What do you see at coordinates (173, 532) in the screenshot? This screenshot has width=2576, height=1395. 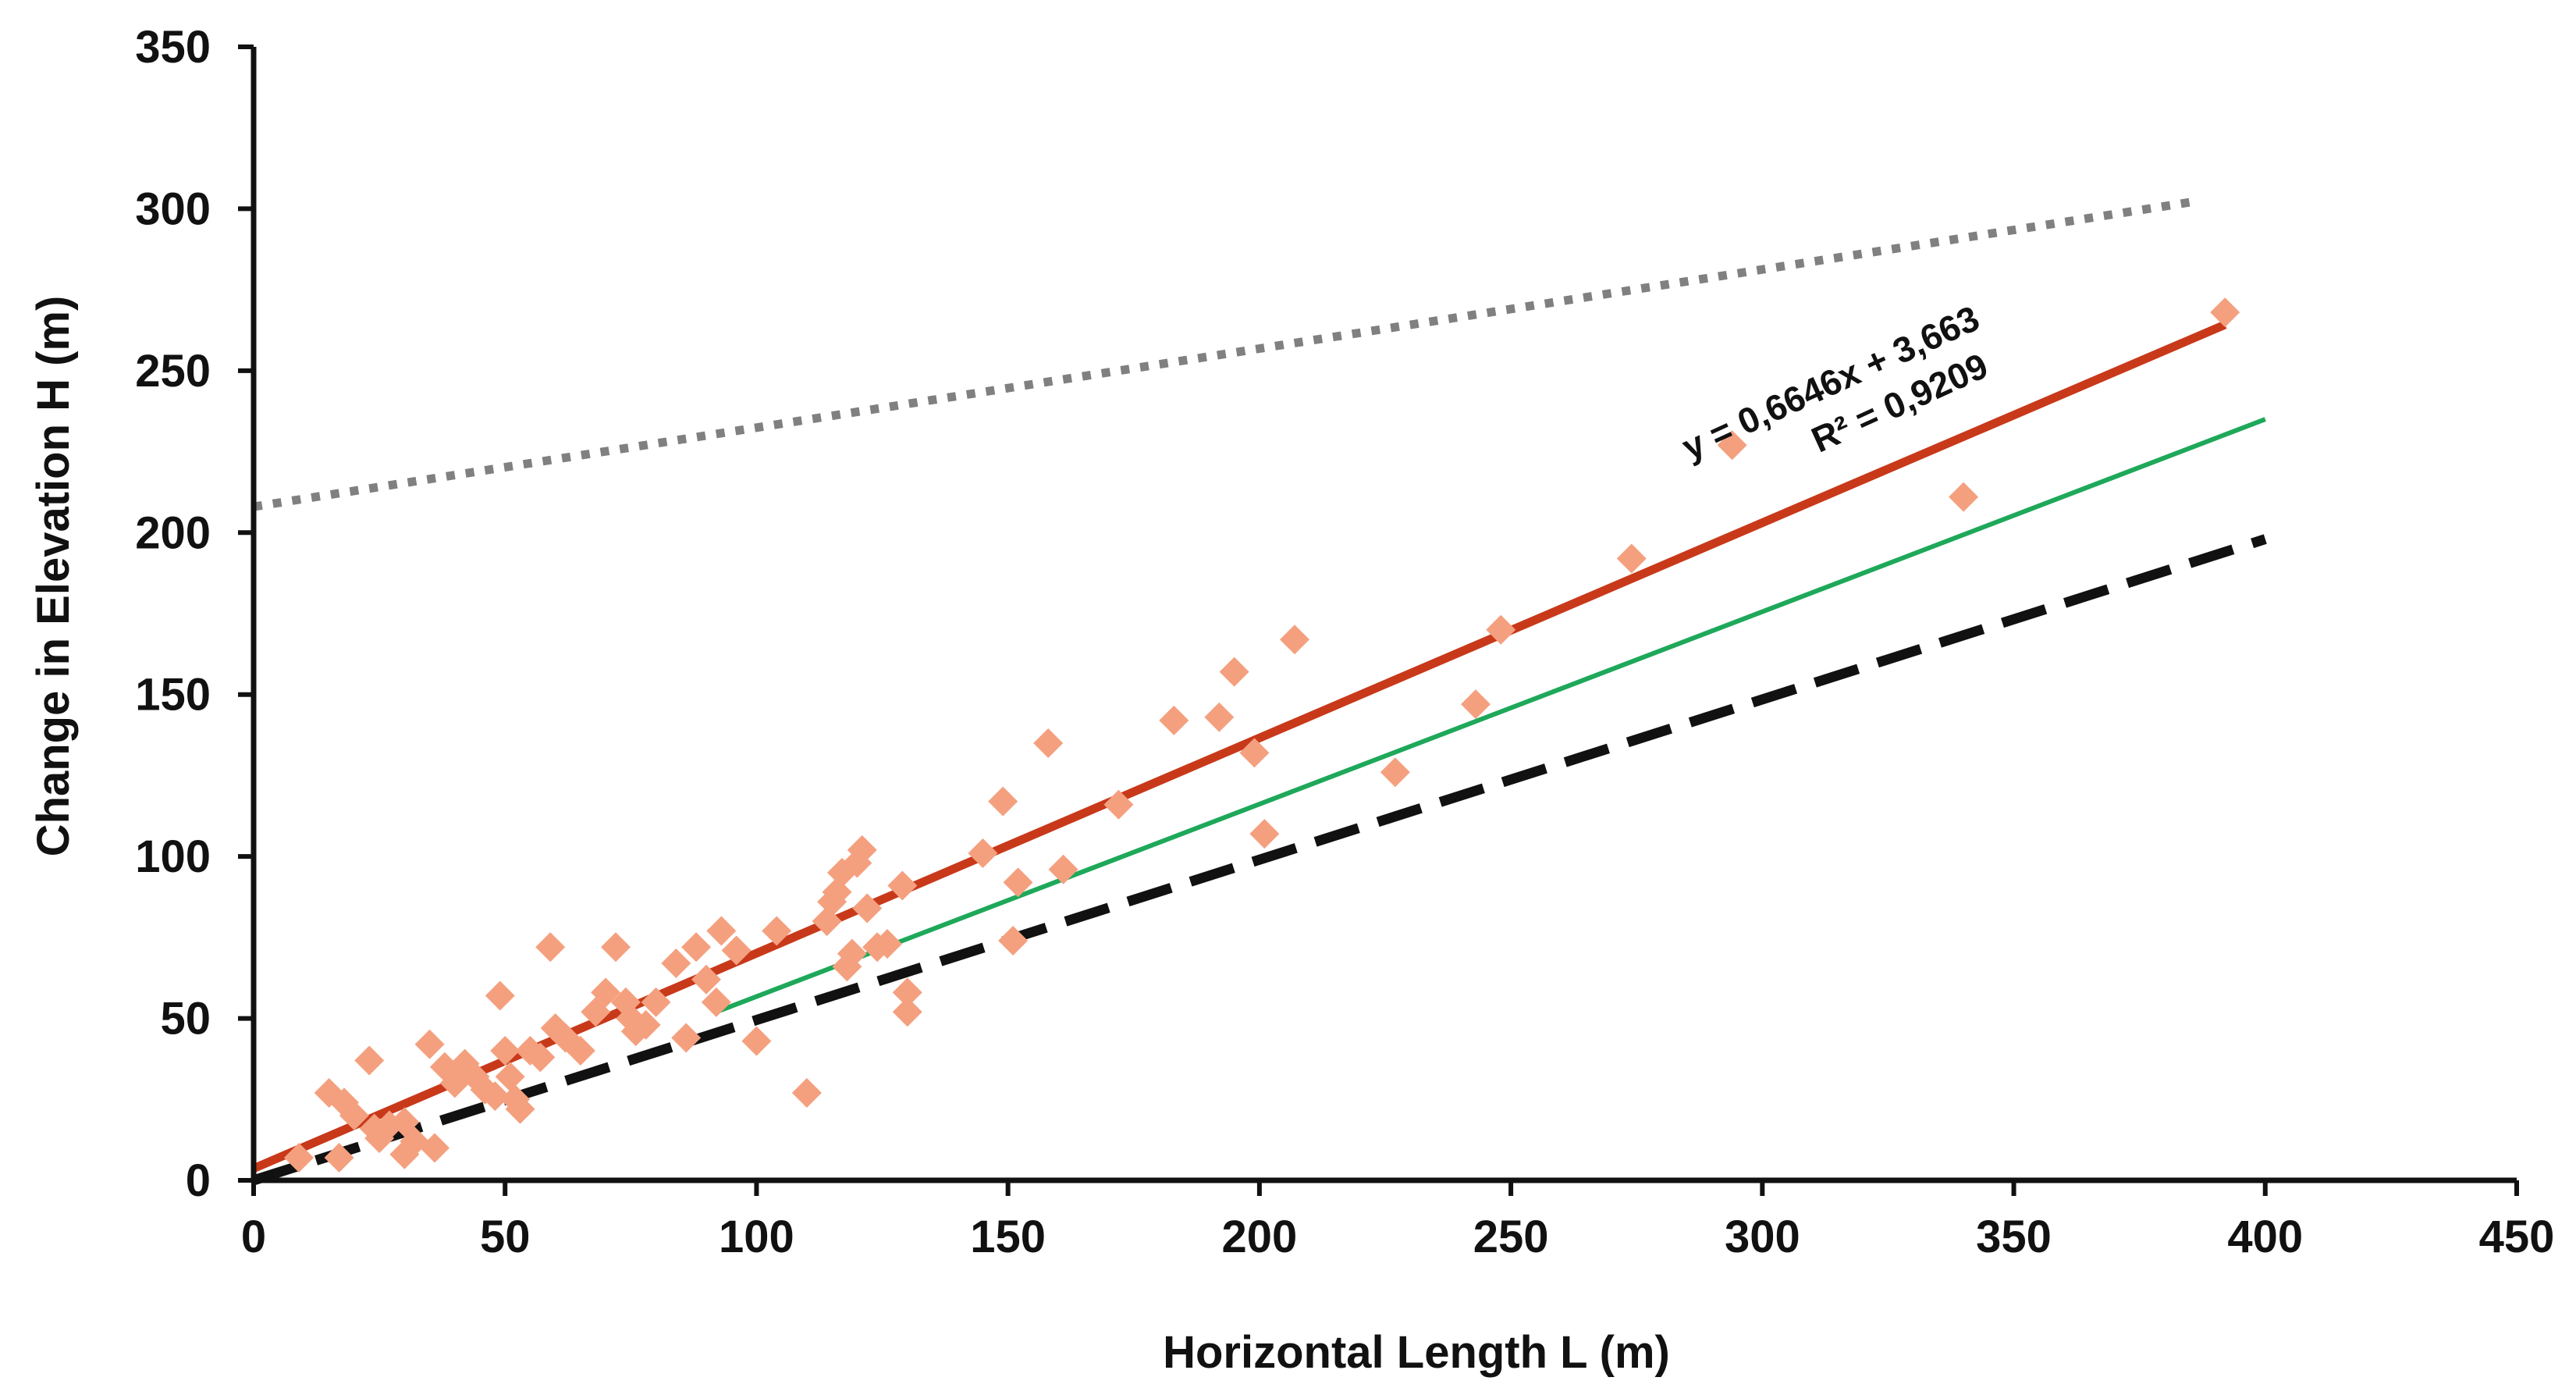 I see `y-tick-label: 200` at bounding box center [173, 532].